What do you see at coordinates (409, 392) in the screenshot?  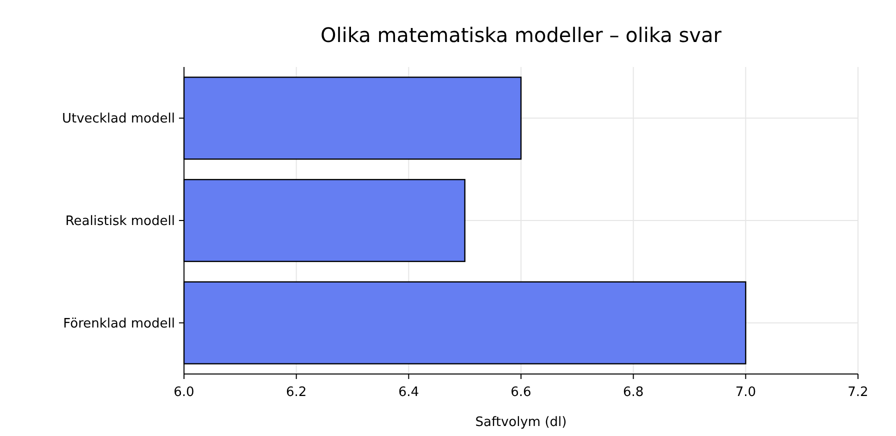 I see `x-tick-label: 6.4` at bounding box center [409, 392].